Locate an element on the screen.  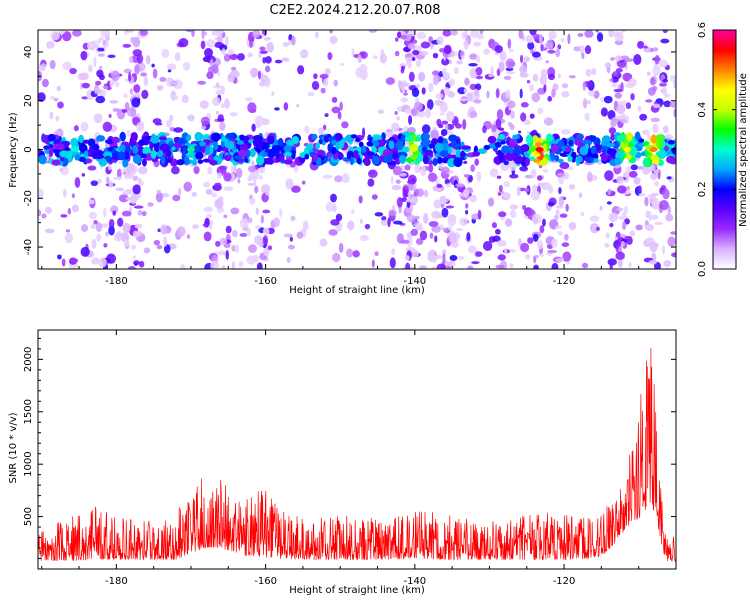
figure-title: C2E2.2024.212.20.07.R08 is located at coordinates (354, 10).